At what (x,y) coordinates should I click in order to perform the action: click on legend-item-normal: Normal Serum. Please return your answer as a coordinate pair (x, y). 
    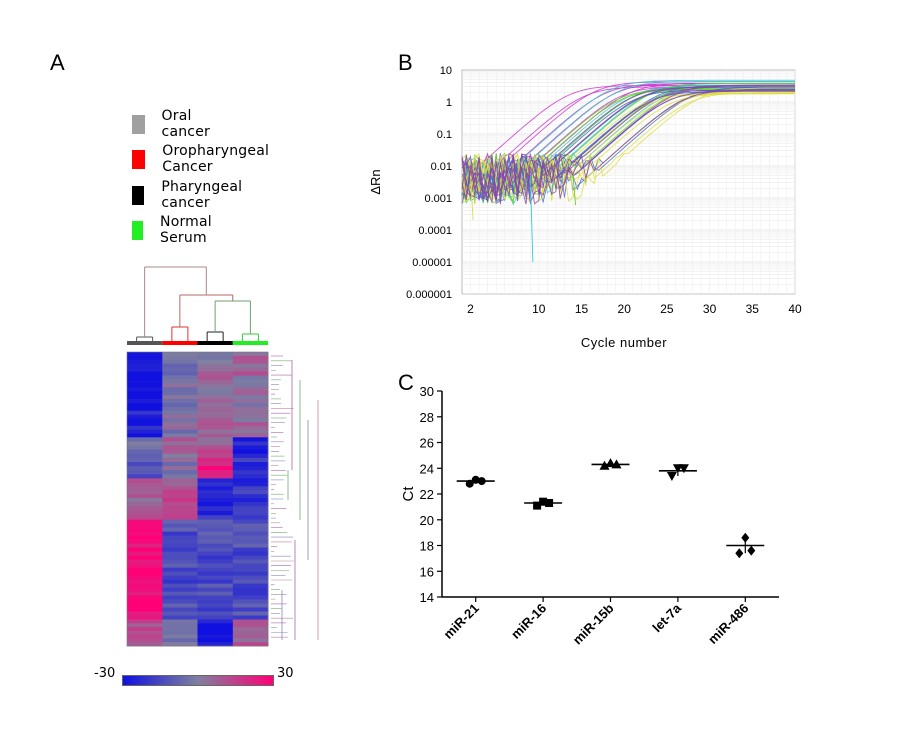
    Looking at the image, I should click on (176, 230).